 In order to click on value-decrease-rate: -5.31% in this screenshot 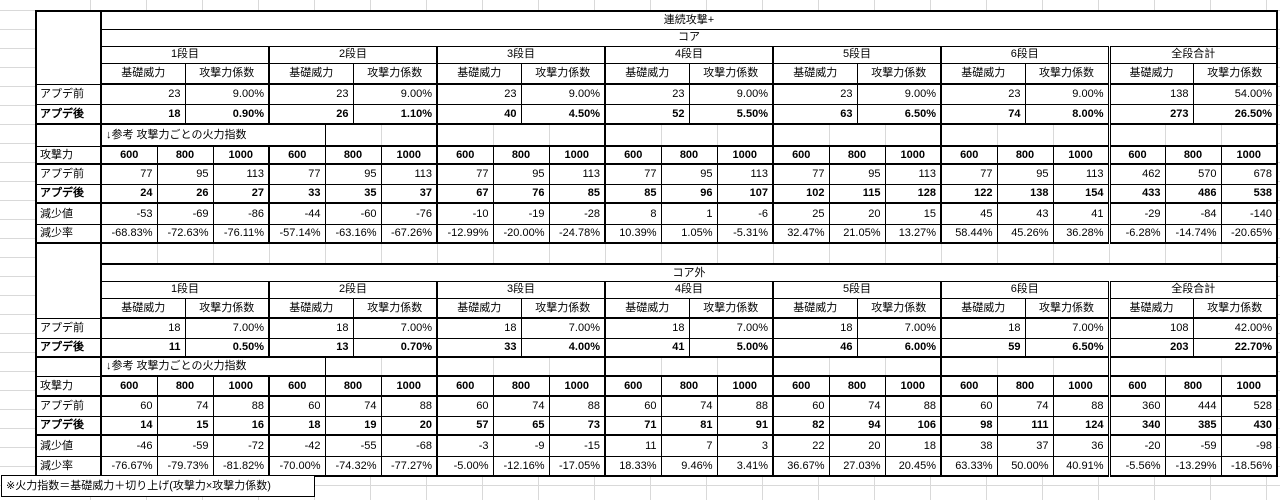, I will do `click(745, 233)`.